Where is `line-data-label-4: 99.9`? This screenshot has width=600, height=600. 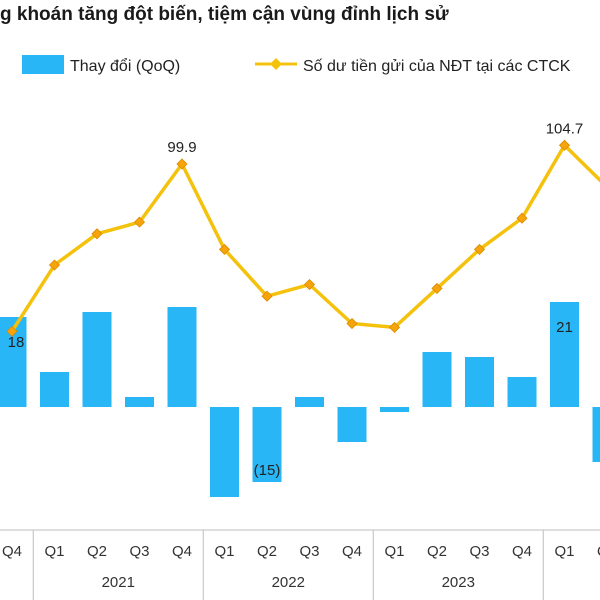
line-data-label-4: 99.9 is located at coordinates (181, 147).